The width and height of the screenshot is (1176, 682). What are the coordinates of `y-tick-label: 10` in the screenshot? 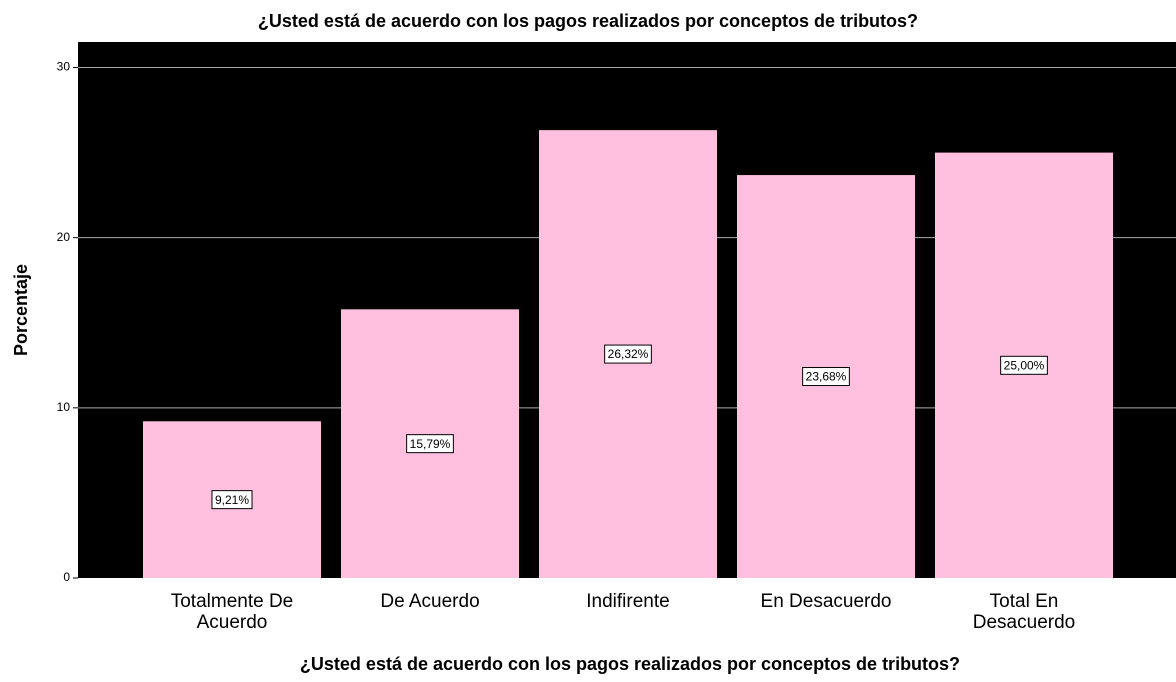 It's located at (64, 407).